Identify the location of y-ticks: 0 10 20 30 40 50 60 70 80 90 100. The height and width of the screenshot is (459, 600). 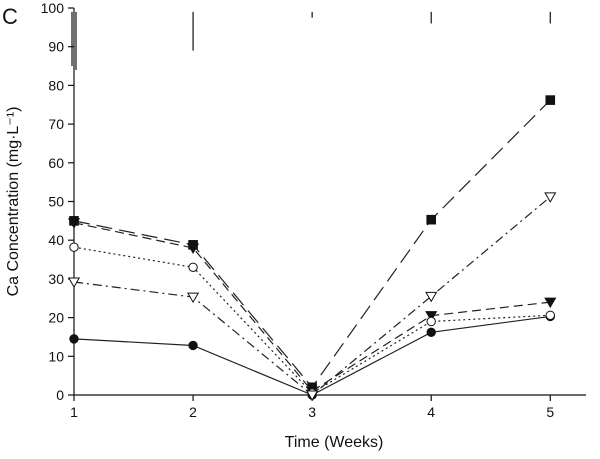
(57, 201).